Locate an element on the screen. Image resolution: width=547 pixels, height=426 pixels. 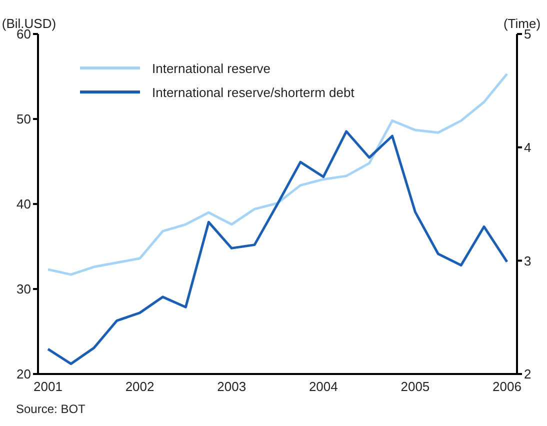
y2-tick-label: 4 is located at coordinates (528, 147).